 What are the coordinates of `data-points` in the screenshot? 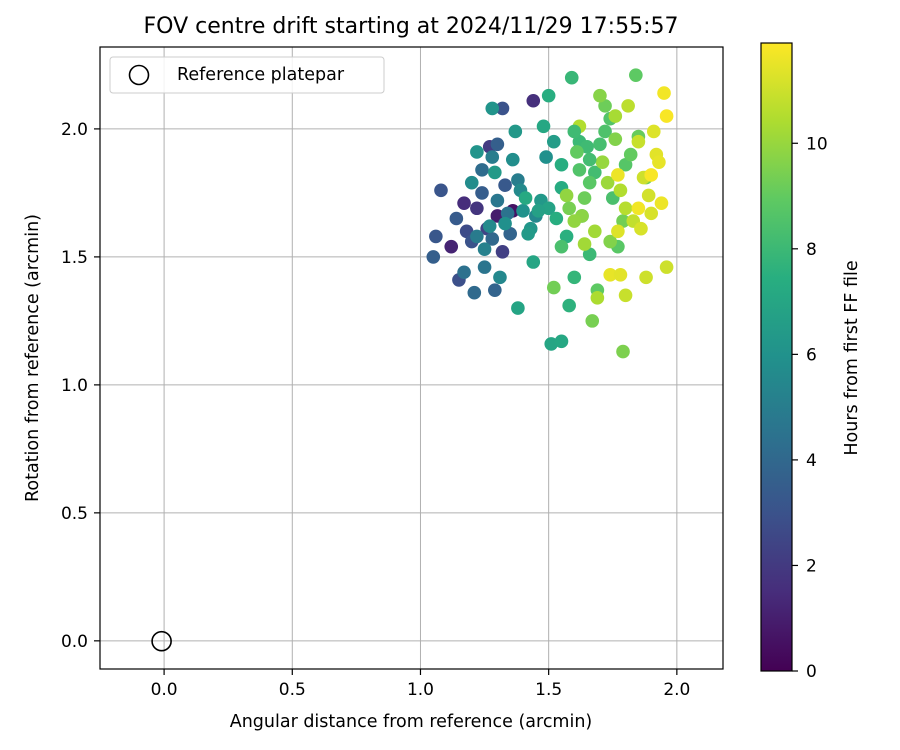 It's located at (550, 213).